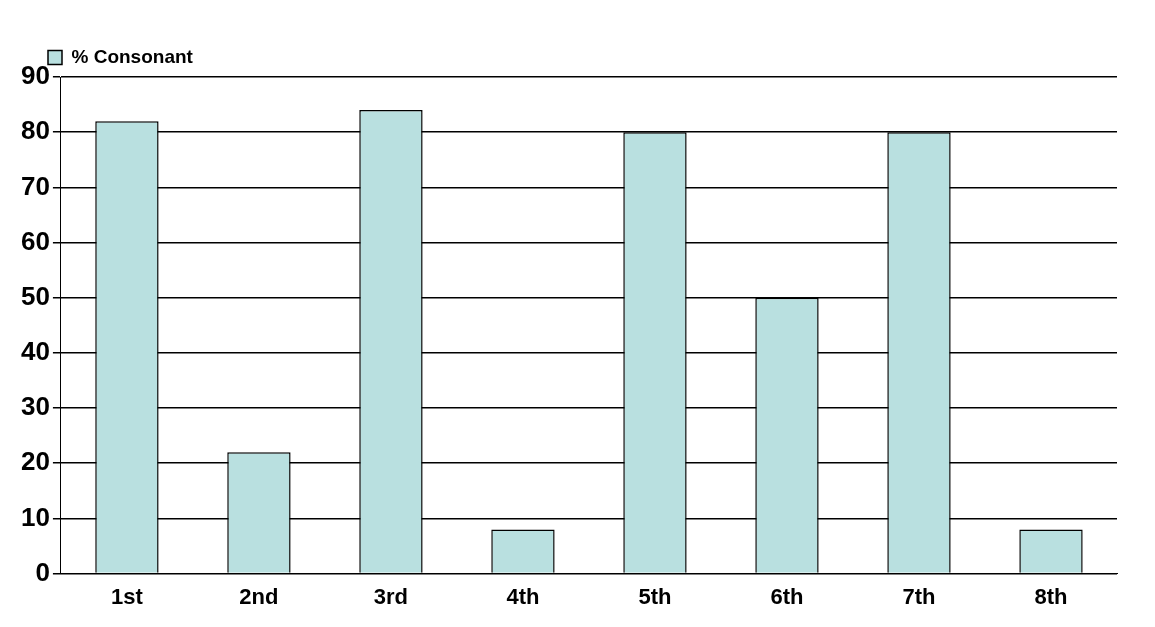  Describe the element at coordinates (132, 56) in the screenshot. I see `legend-label: % Consonant` at that location.